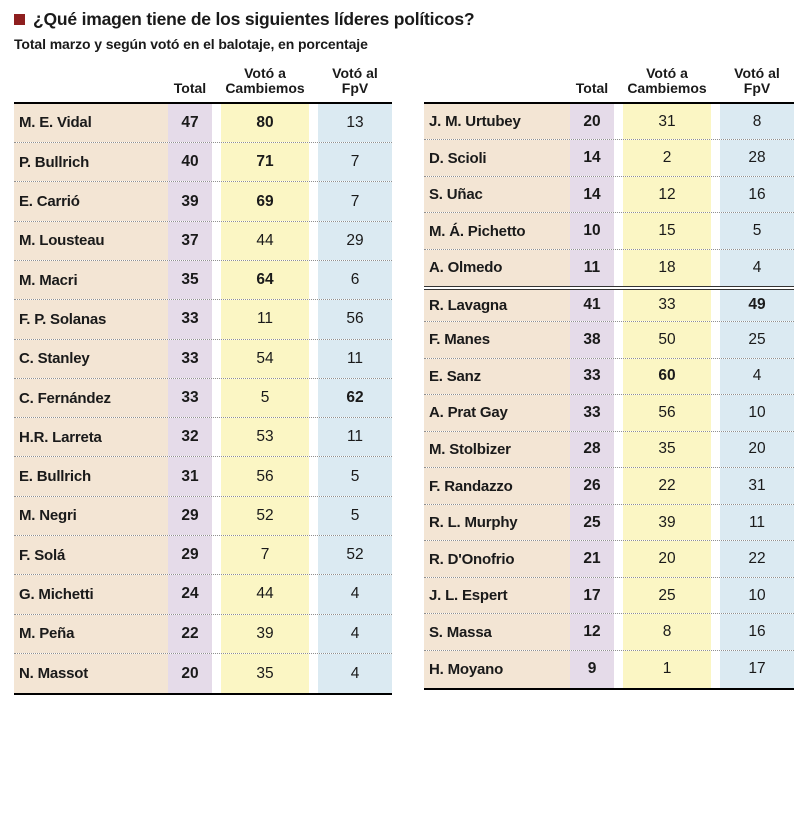 This screenshot has width=800, height=836. Describe the element at coordinates (203, 163) in the screenshot. I see `table-row: P. Bullrich 40 71 7` at that location.